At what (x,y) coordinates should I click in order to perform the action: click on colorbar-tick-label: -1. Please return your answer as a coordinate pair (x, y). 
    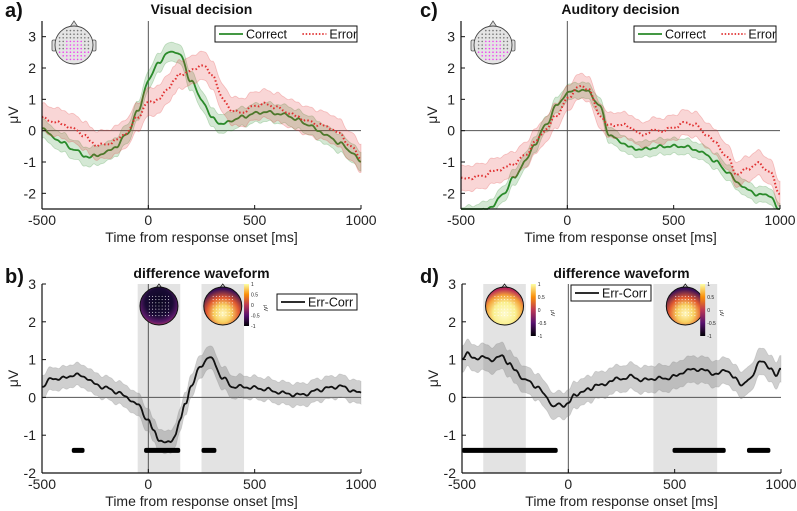
    Looking at the image, I should click on (540, 337).